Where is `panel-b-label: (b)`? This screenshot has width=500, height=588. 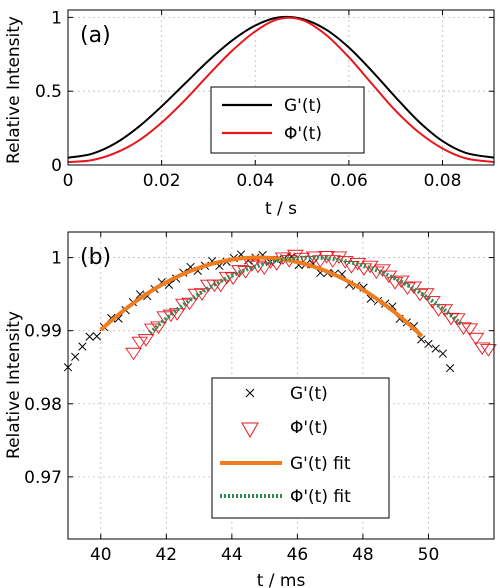
panel-b-label: (b) is located at coordinates (95, 257).